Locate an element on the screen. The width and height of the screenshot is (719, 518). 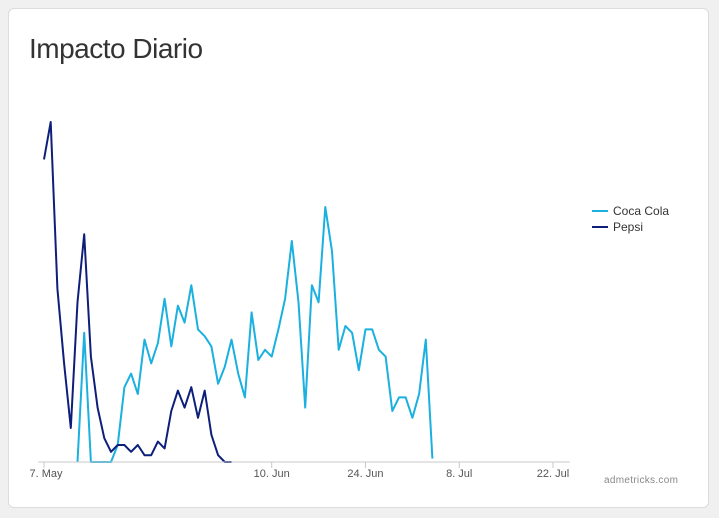
chart-title: Impacto Diario is located at coordinates (116, 48).